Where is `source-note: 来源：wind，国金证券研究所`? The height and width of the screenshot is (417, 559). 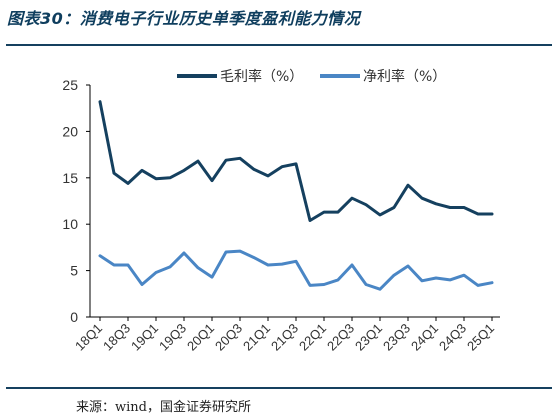 source-note: 来源：wind，国金证券研究所 is located at coordinates (163, 407).